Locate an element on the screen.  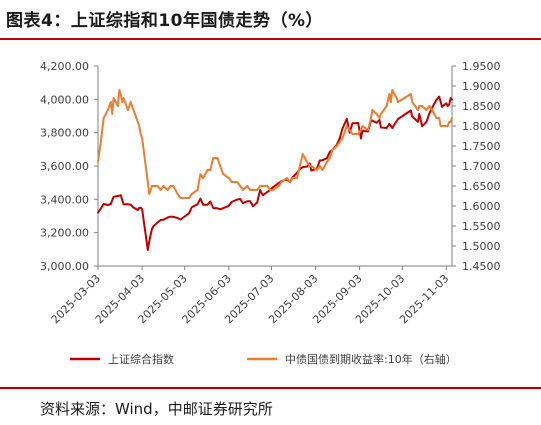
right-tick-label: 1.7000 is located at coordinates (481, 166).